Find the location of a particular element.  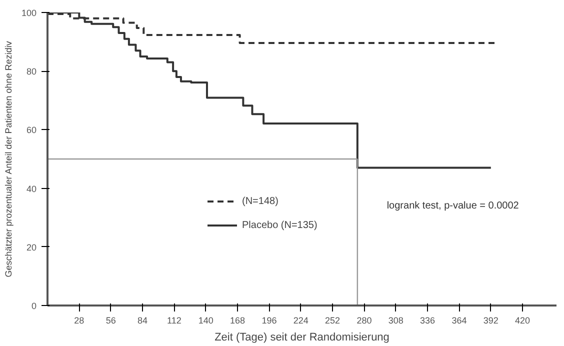

x-tick-label: 196 is located at coordinates (269, 321).